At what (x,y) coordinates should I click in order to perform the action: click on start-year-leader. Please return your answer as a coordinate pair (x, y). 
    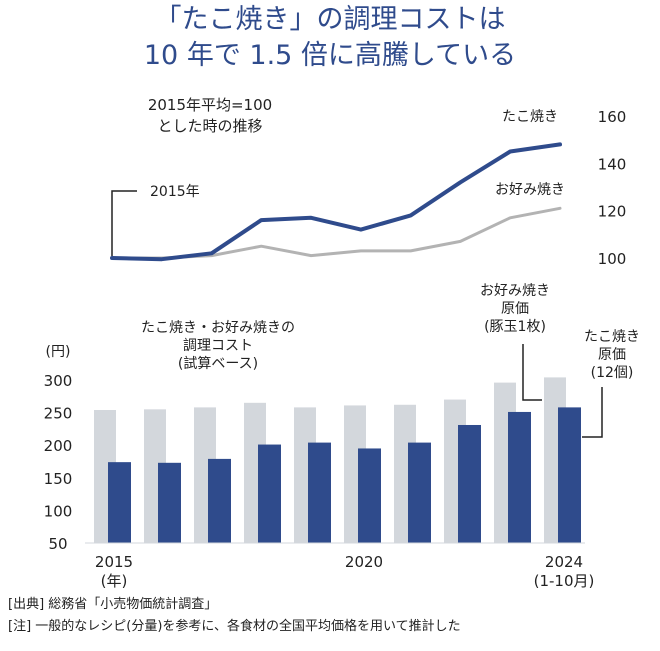
    Looking at the image, I should click on (124, 223).